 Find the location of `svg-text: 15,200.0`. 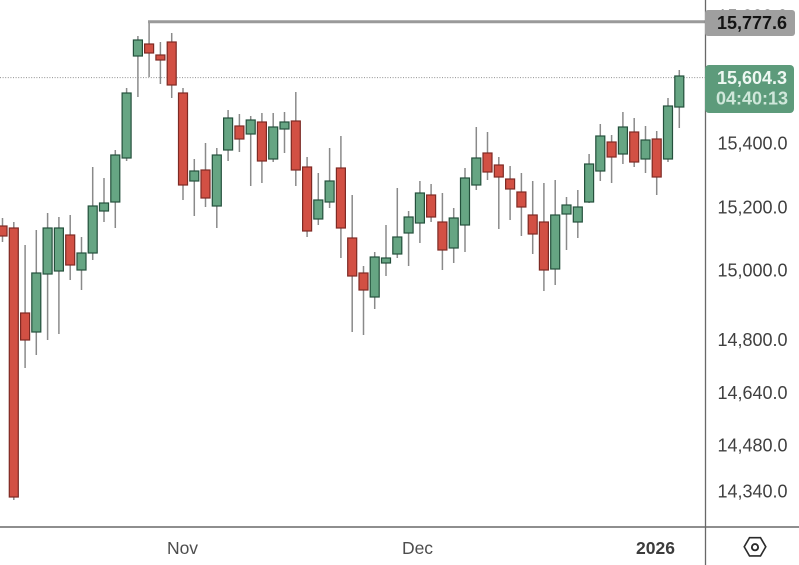

svg-text: 15,200.0 is located at coordinates (752, 207).